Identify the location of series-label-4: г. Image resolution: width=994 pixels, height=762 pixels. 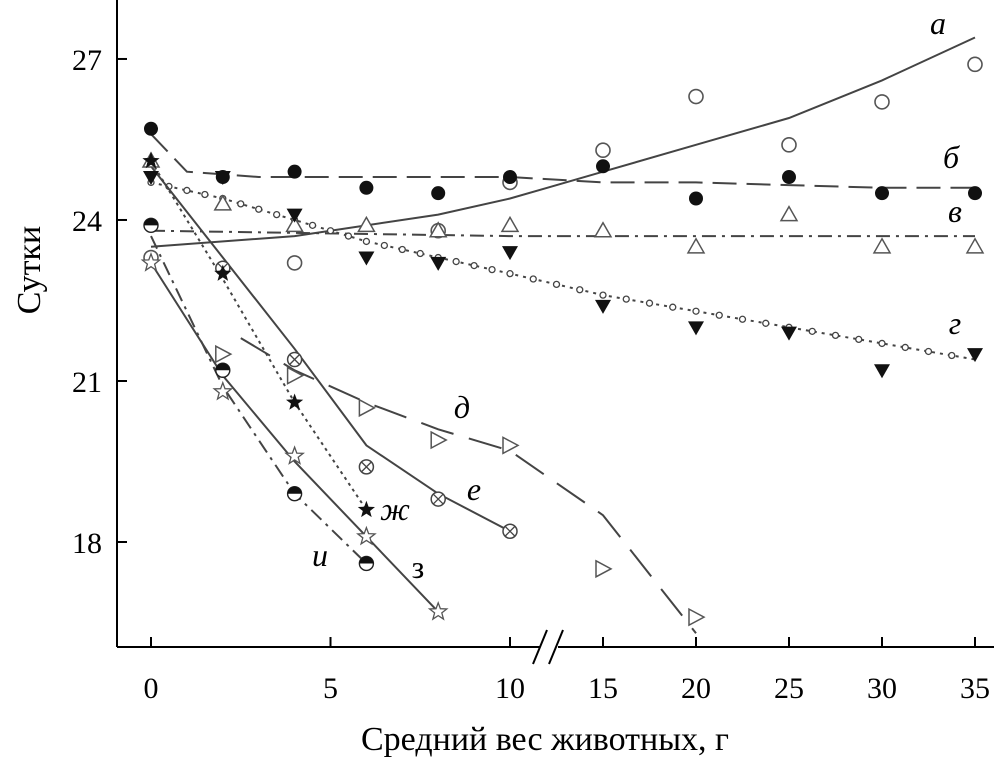
(955, 323).